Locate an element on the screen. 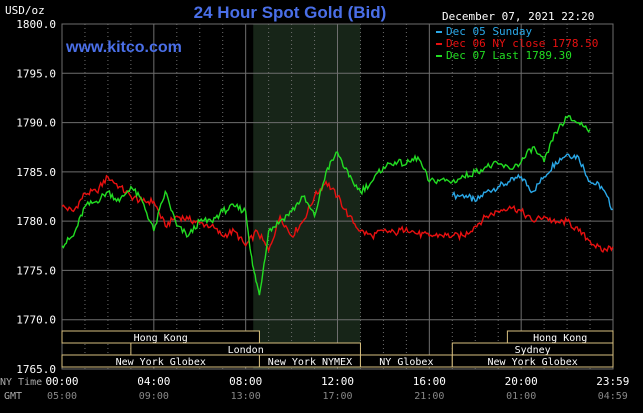  x-tick-label-ny: 23:59 is located at coordinates (612, 381).